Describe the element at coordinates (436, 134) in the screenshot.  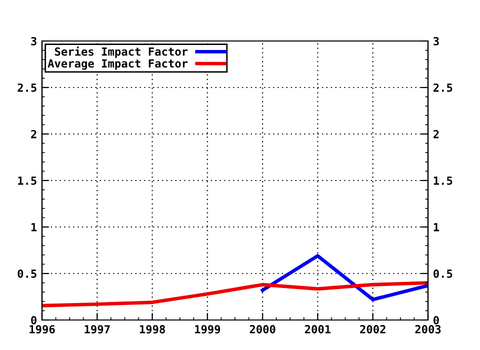
I see `y2-tick-label: 2` at that location.